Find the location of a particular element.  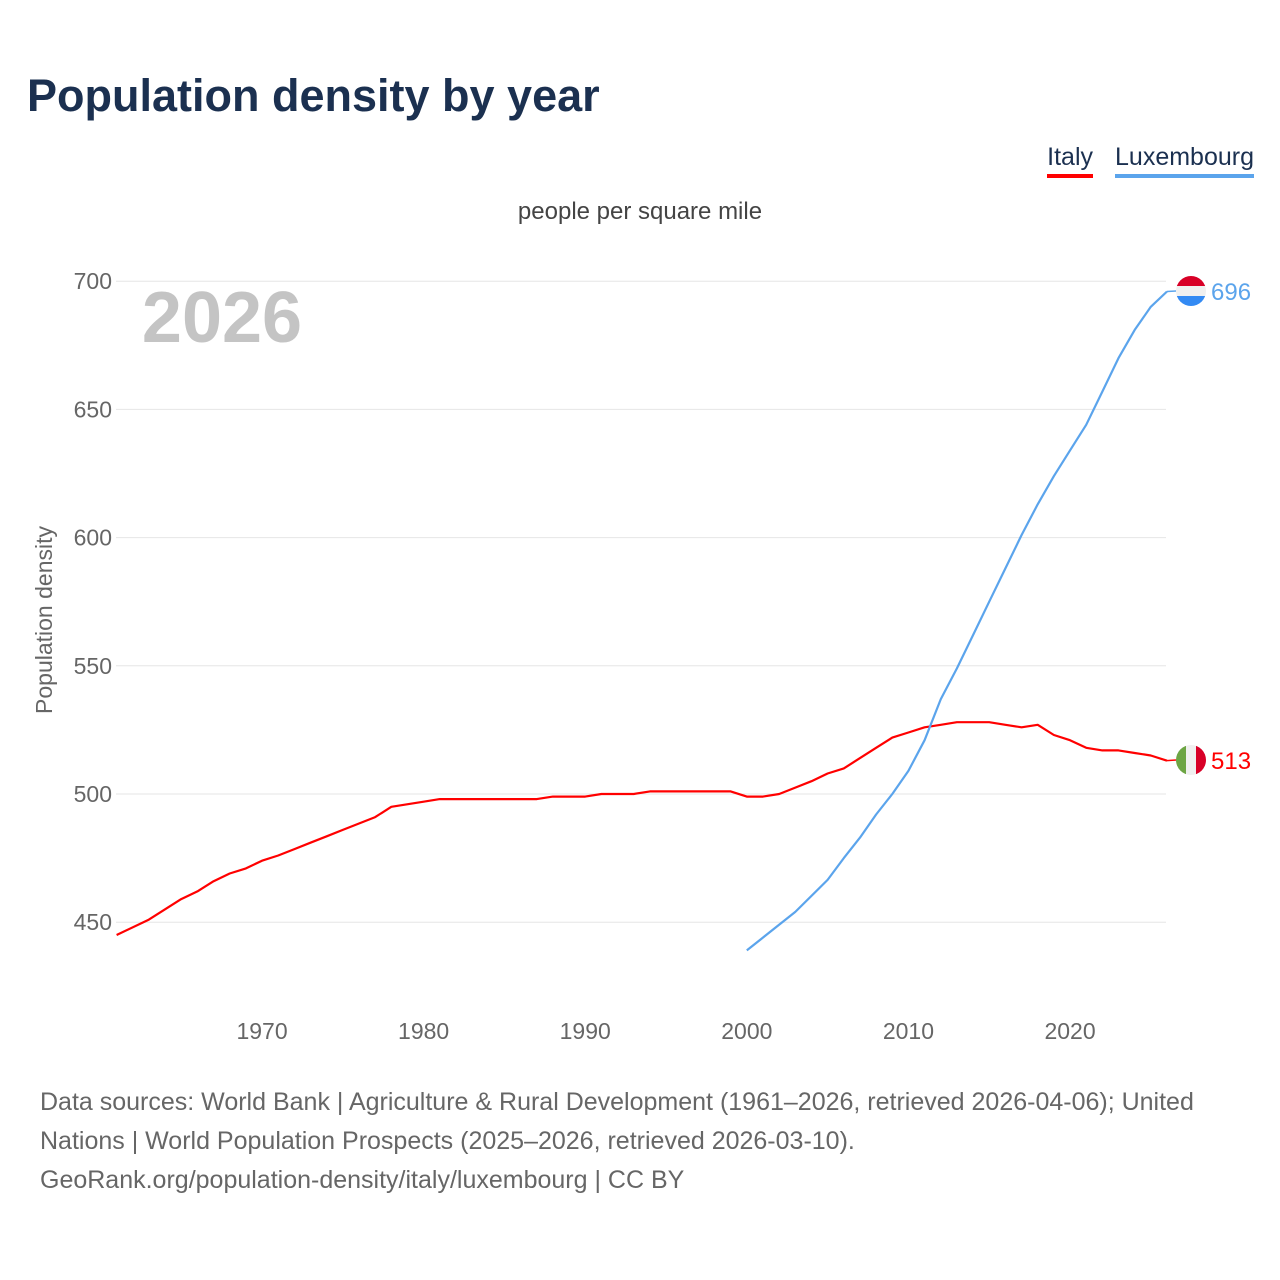

luxembourg-flag-icon is located at coordinates (1191, 291).